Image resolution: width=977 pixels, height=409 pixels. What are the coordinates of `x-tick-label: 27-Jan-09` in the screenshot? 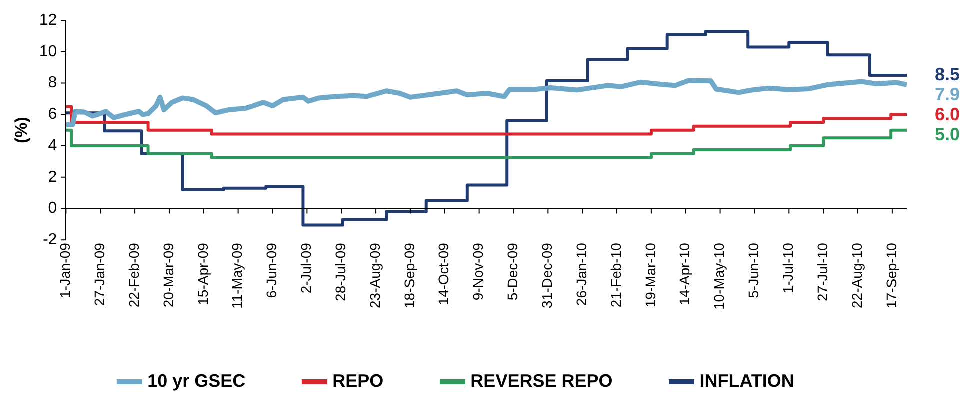 It's located at (99, 274).